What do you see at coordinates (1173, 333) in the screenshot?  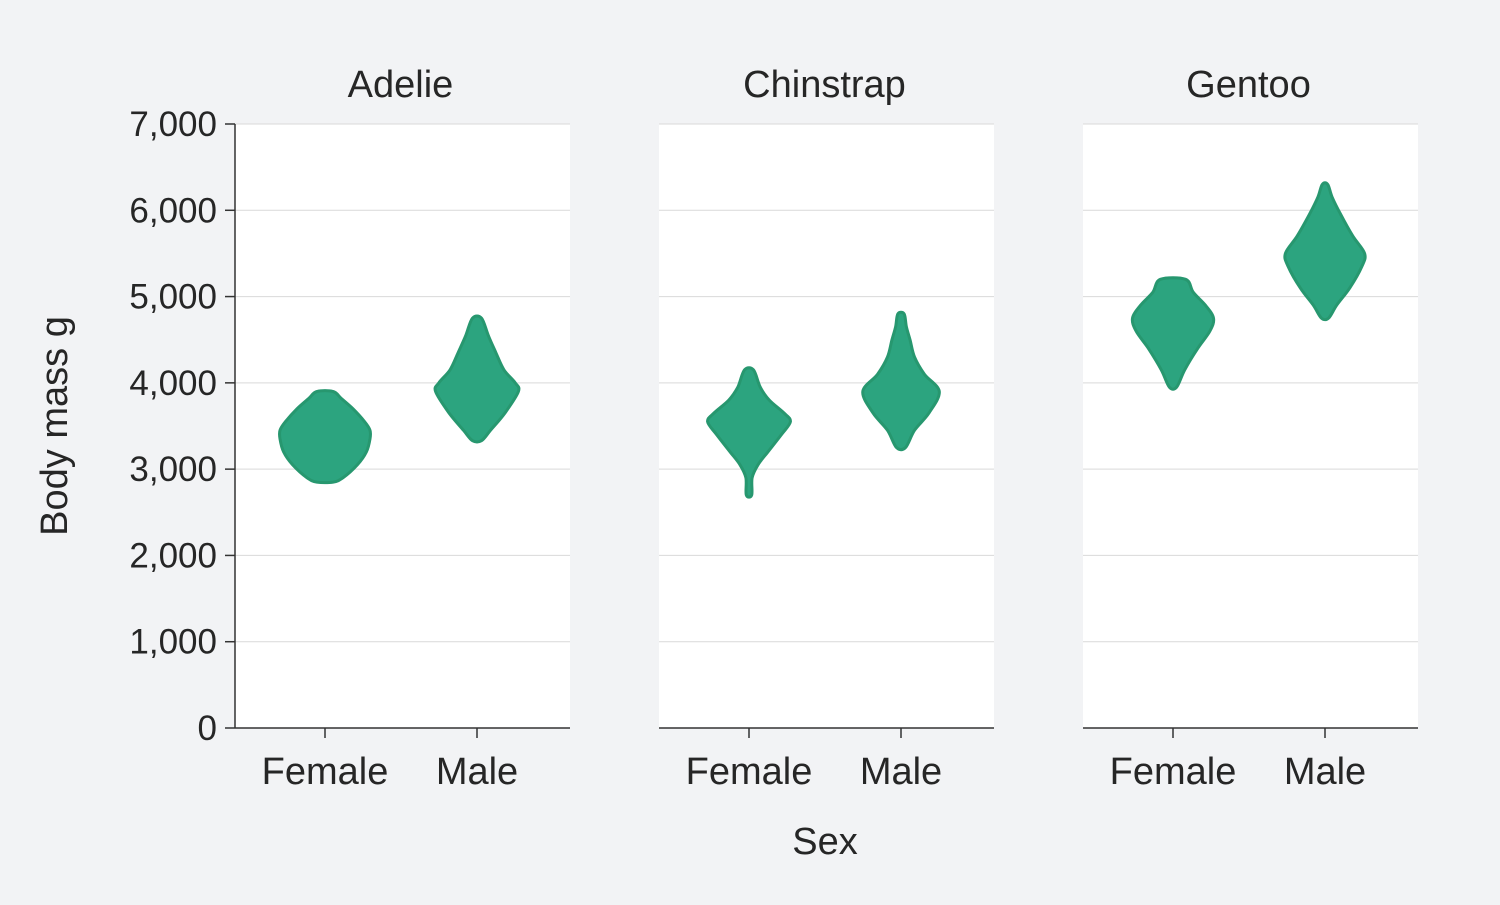 I see `violin-gentoo-female` at bounding box center [1173, 333].